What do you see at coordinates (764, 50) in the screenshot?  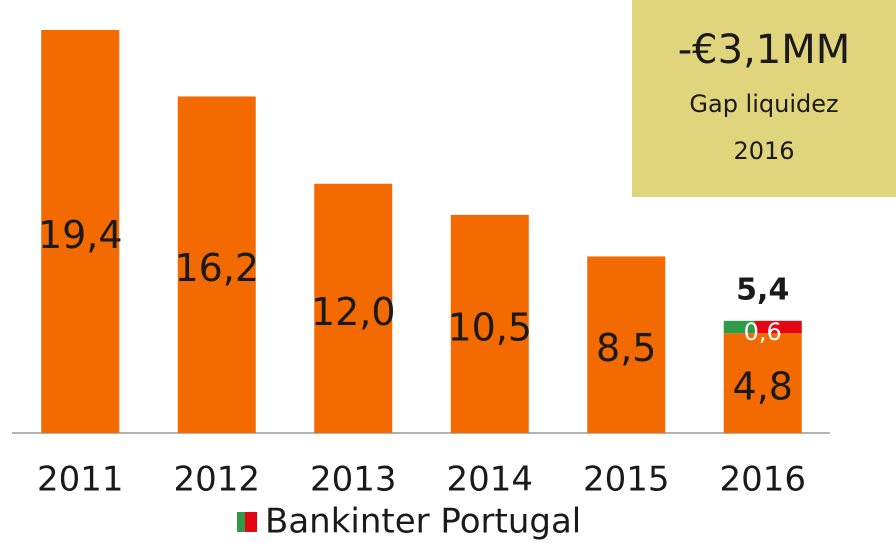 I see `callout-title: -€3,1MM` at bounding box center [764, 50].